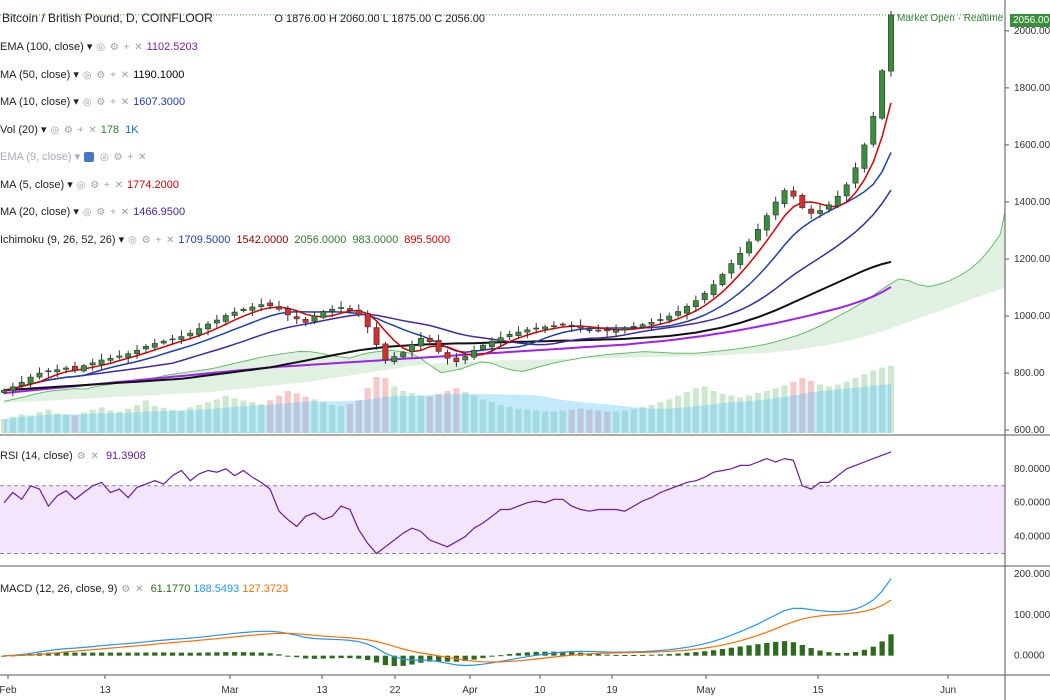 The height and width of the screenshot is (700, 1050). Describe the element at coordinates (502, 519) in the screenshot. I see `rsi-band` at that location.